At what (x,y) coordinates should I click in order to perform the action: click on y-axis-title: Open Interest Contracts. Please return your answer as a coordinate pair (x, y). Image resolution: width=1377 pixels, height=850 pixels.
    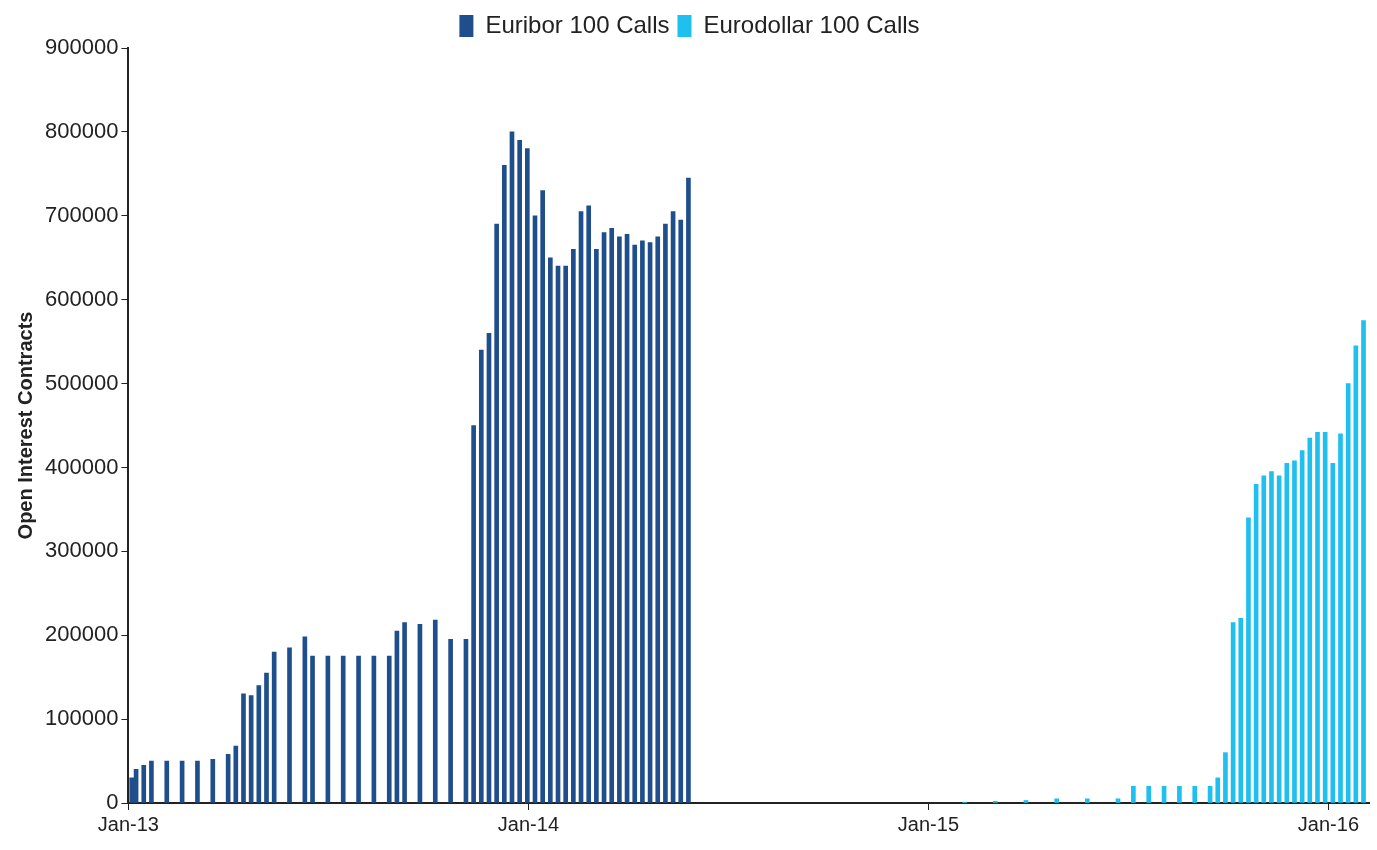
    Looking at the image, I should click on (24, 425).